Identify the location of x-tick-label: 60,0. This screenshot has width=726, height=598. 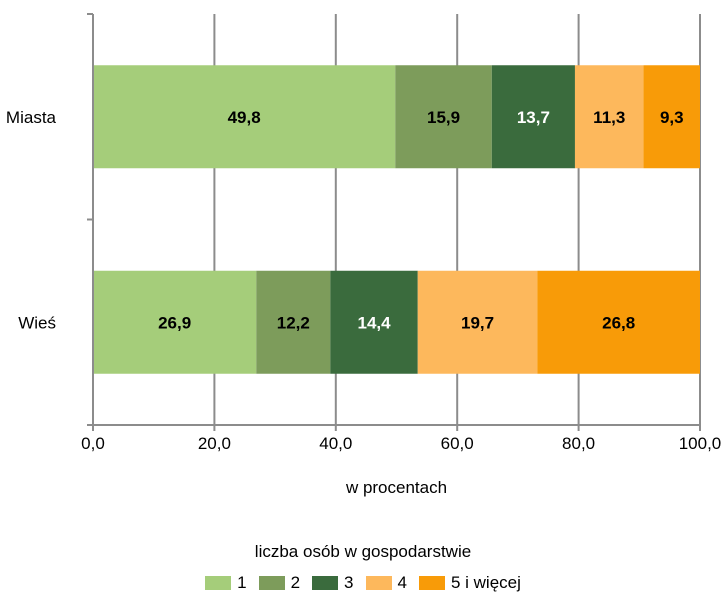
(457, 443).